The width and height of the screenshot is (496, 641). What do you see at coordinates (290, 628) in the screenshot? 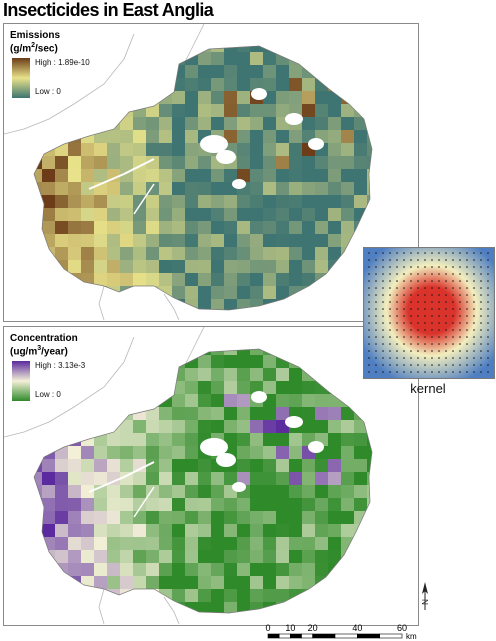
I see `scale-tick-label: 10` at bounding box center [290, 628].